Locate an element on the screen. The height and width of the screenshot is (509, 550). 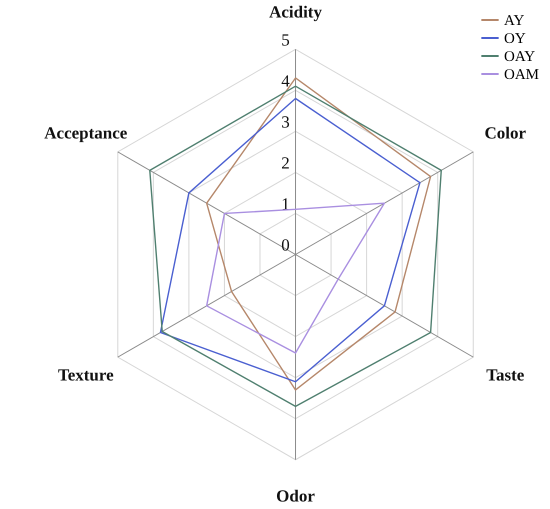
legend-label: OAM is located at coordinates (522, 75).